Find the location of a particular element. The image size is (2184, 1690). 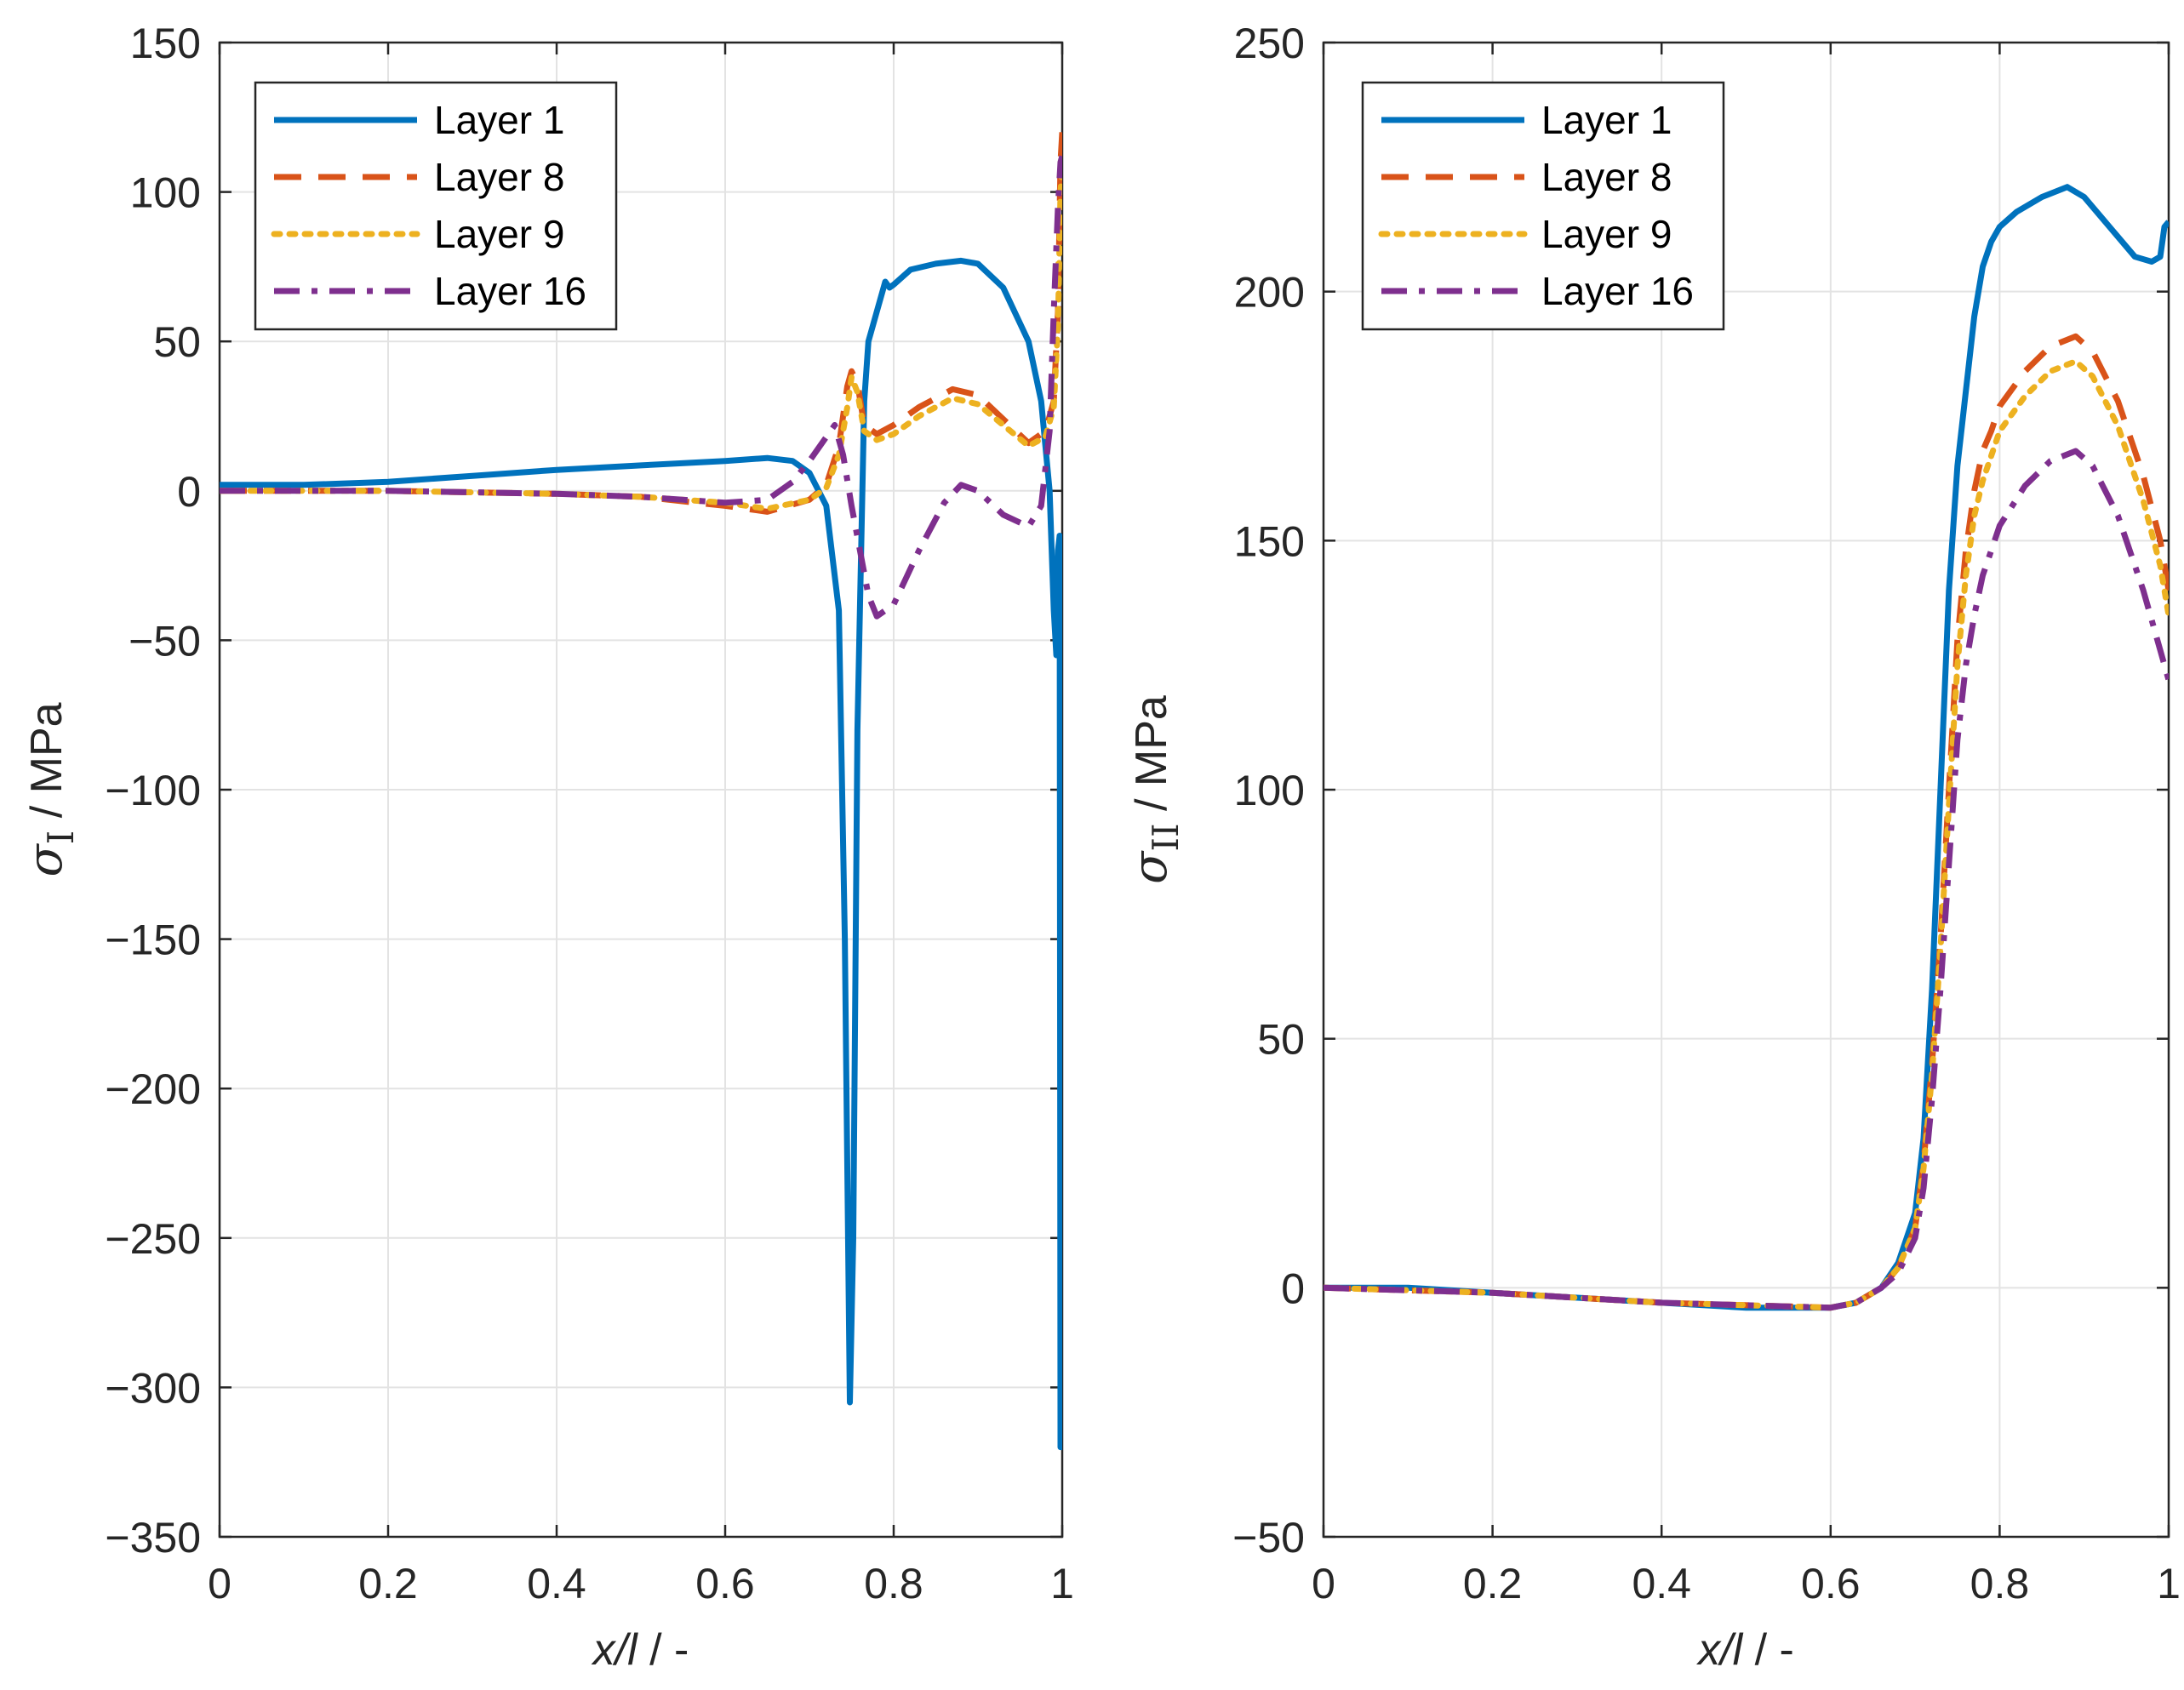

y-tick-label: −250 is located at coordinates (153, 1239).